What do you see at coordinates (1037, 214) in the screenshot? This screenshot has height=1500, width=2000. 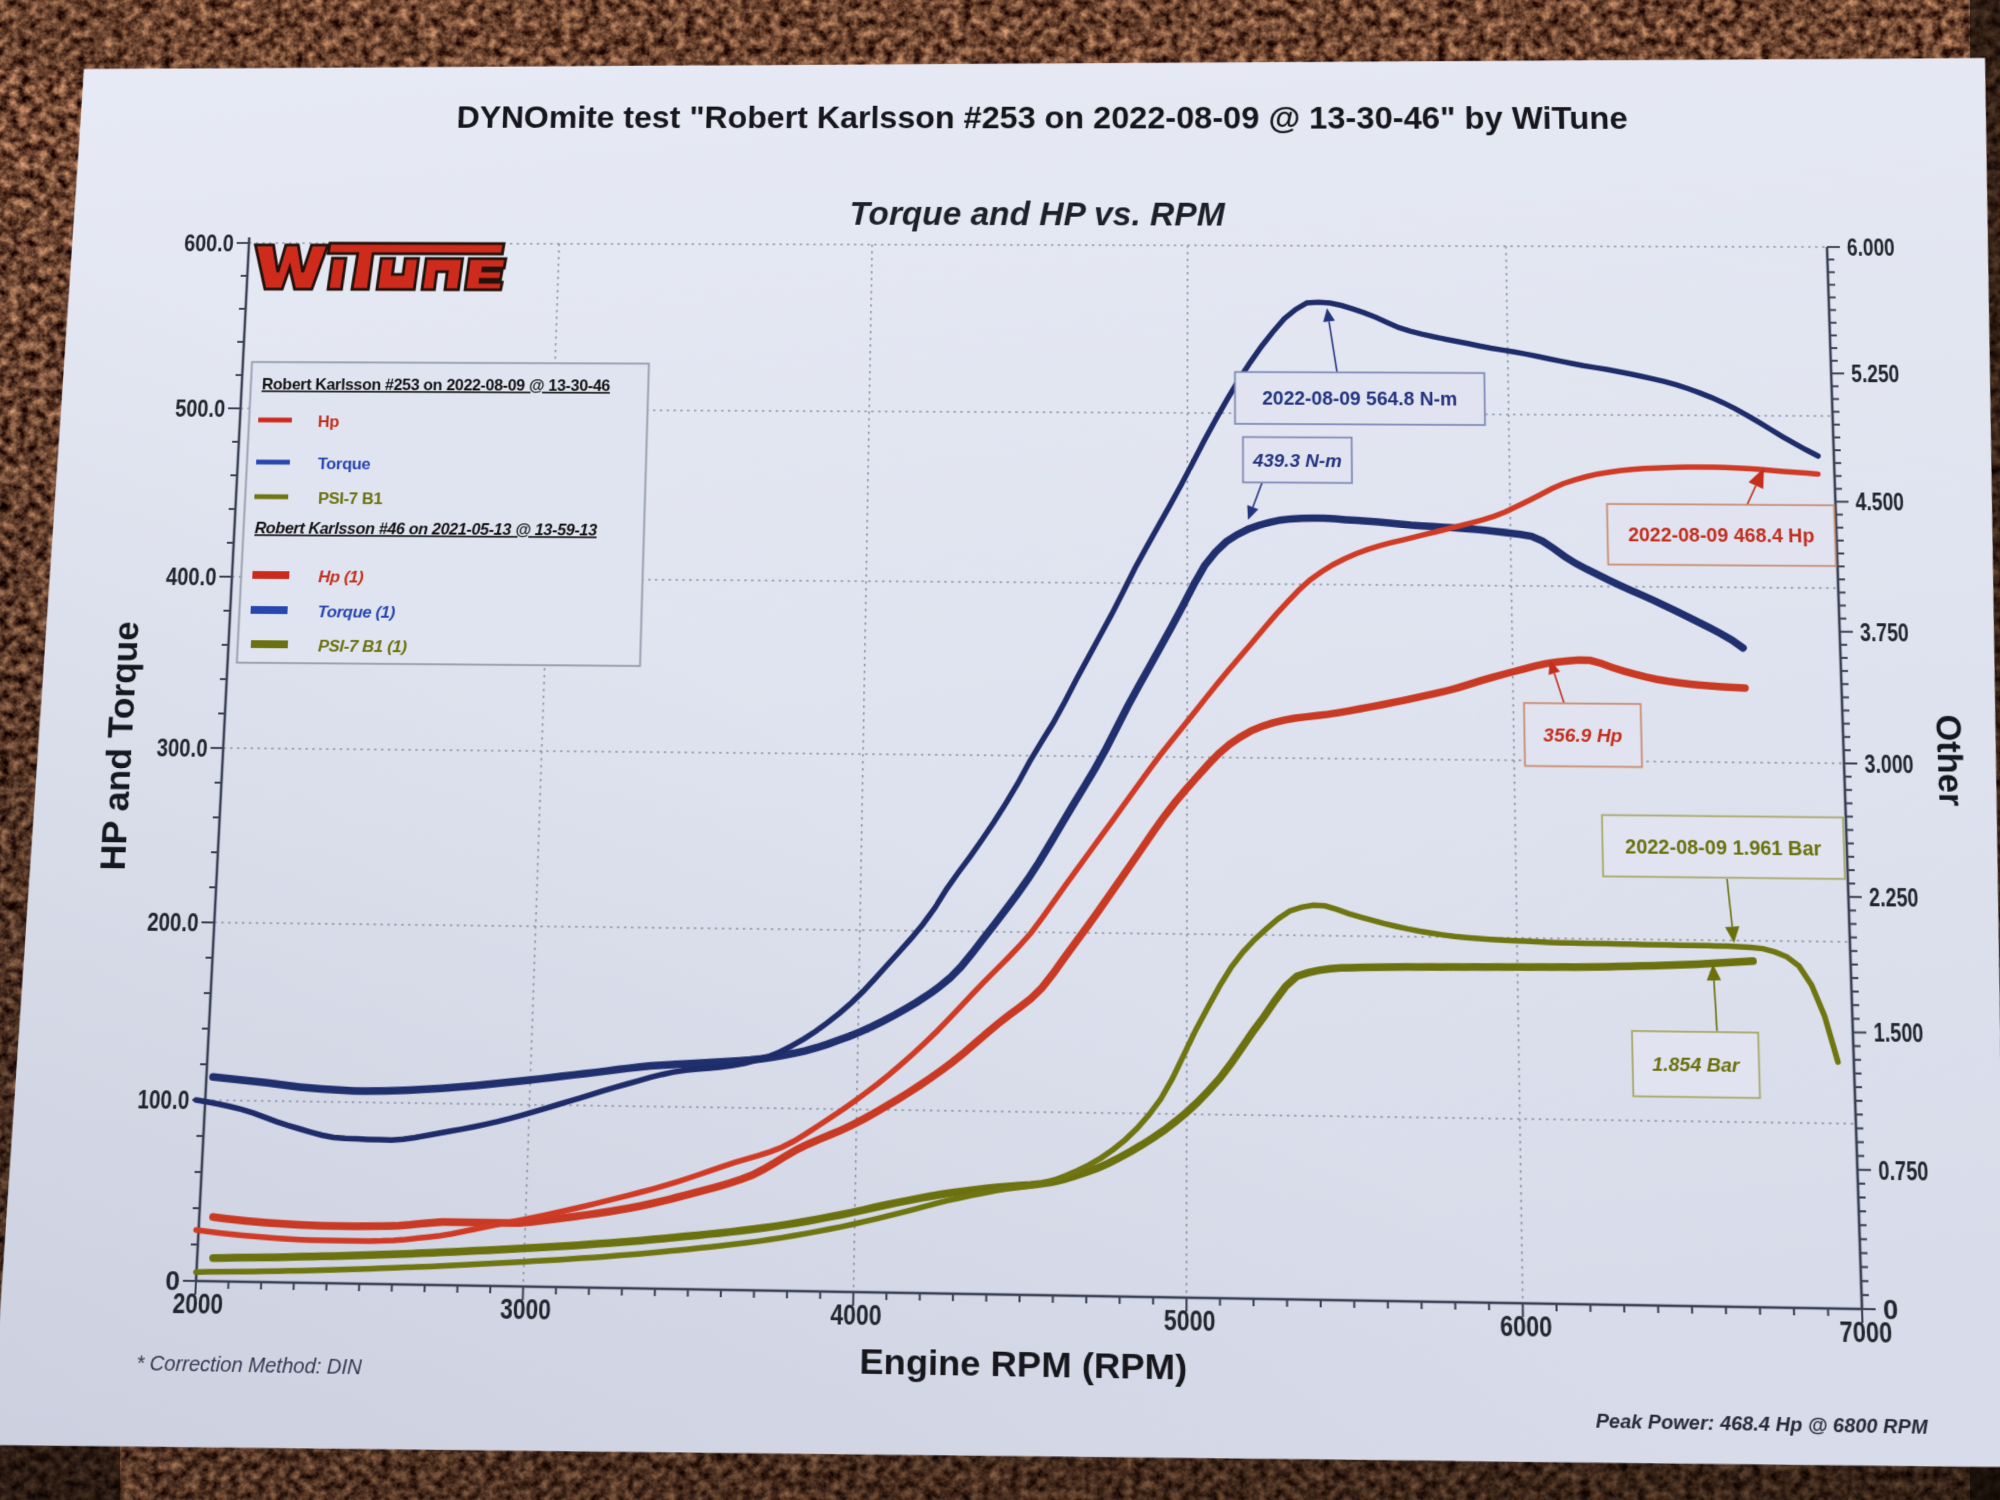 I see `svg-text: Torque and HP vs. RPM` at bounding box center [1037, 214].